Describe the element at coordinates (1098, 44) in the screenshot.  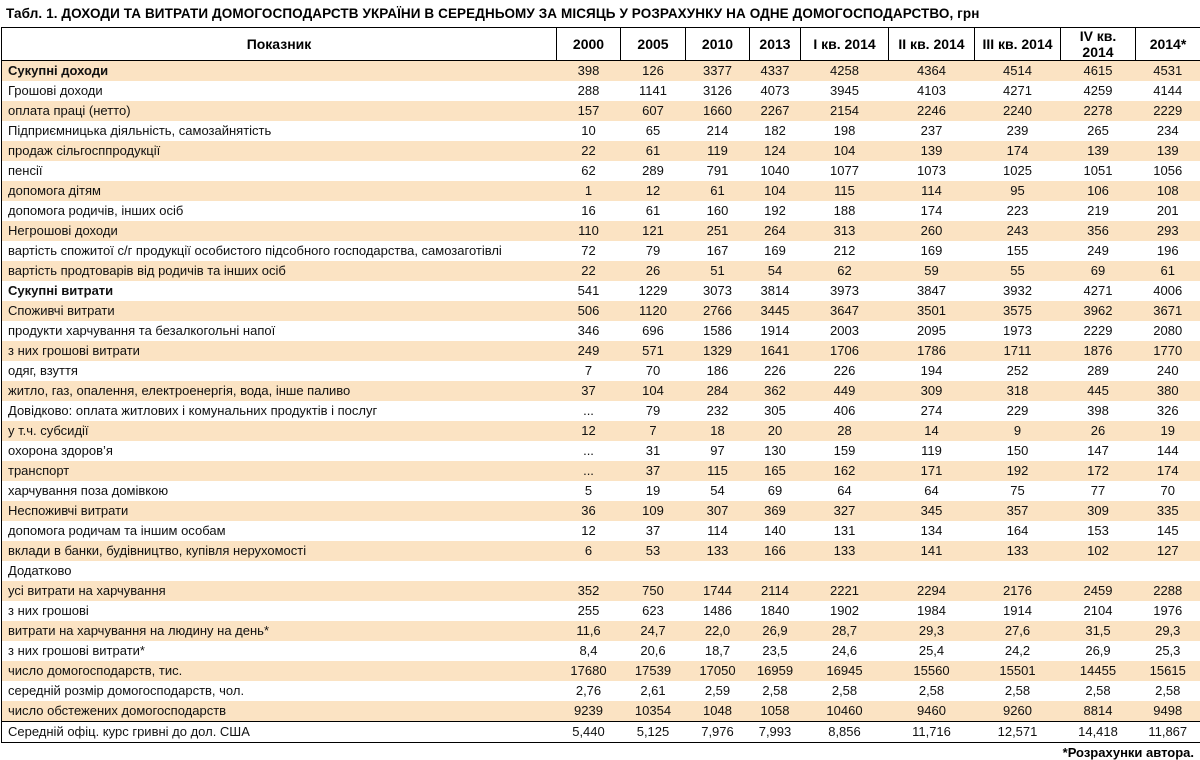
I see `header-q4-2014: IV кв. 2014` at that location.